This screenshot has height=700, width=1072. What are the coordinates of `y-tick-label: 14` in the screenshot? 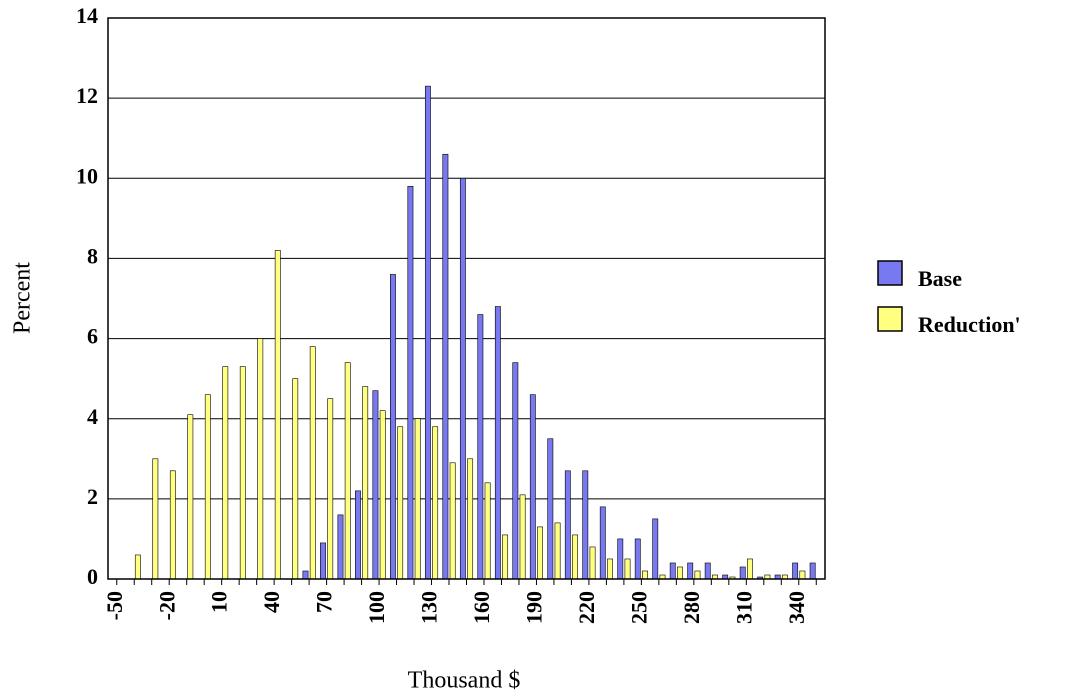 It's located at (87, 15).